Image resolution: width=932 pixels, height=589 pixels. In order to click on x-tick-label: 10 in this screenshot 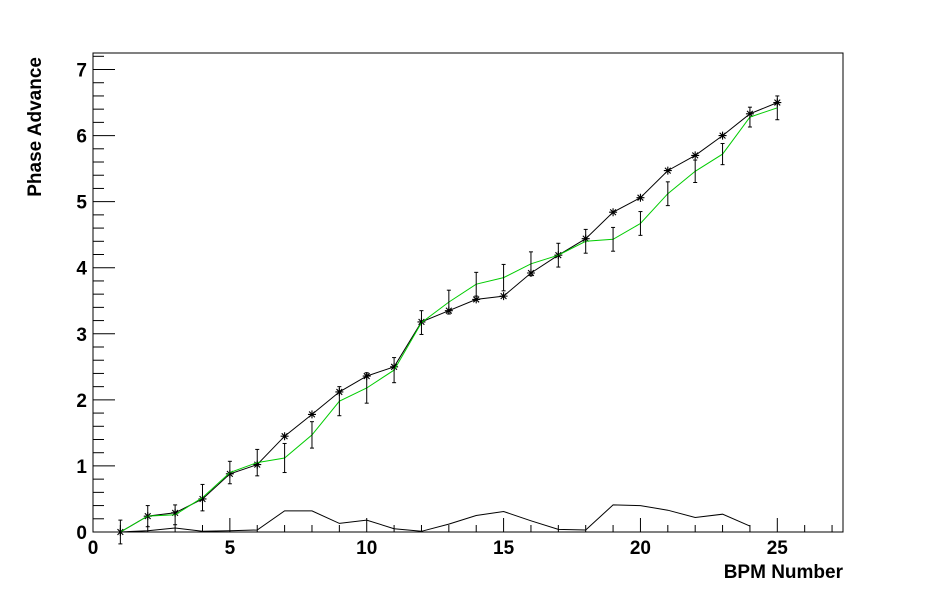, I will do `click(366, 548)`.